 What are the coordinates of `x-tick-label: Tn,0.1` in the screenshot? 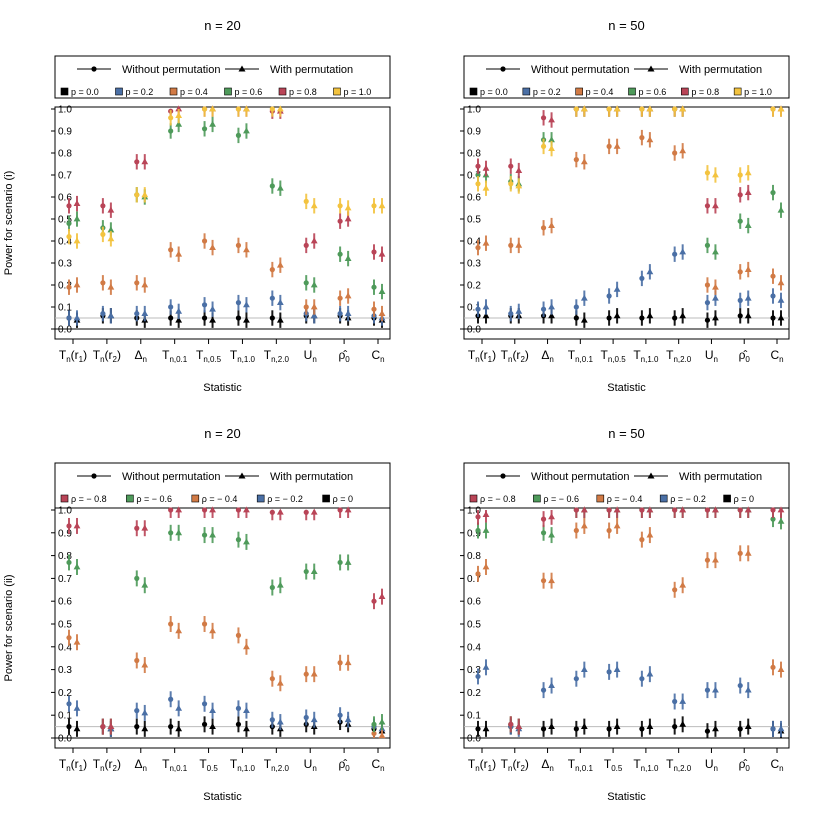 It's located at (175, 356).